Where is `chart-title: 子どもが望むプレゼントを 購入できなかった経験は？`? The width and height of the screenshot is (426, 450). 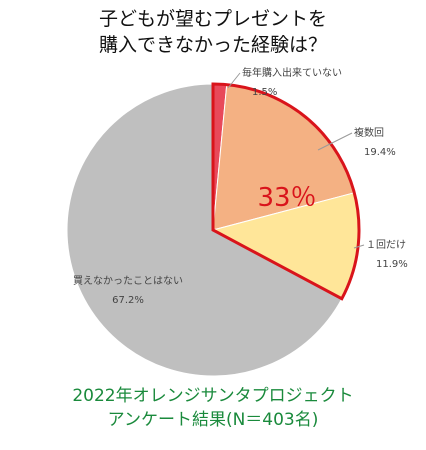 chart-title: 子どもが望むプレゼントを 購入できなかった経験は？ is located at coordinates (213, 32).